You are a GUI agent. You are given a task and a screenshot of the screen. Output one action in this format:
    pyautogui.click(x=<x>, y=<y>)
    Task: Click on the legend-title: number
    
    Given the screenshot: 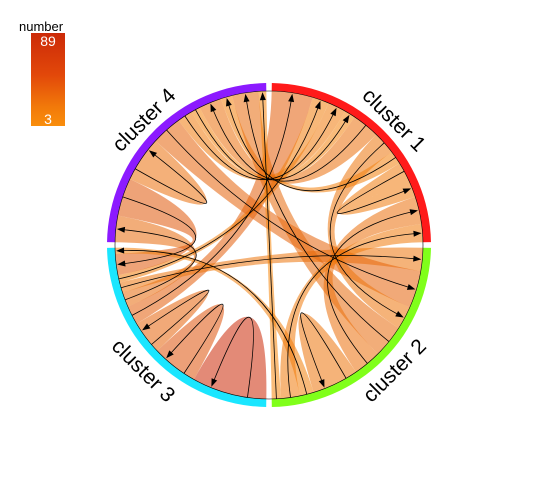 What is the action you would take?
    pyautogui.click(x=41, y=26)
    